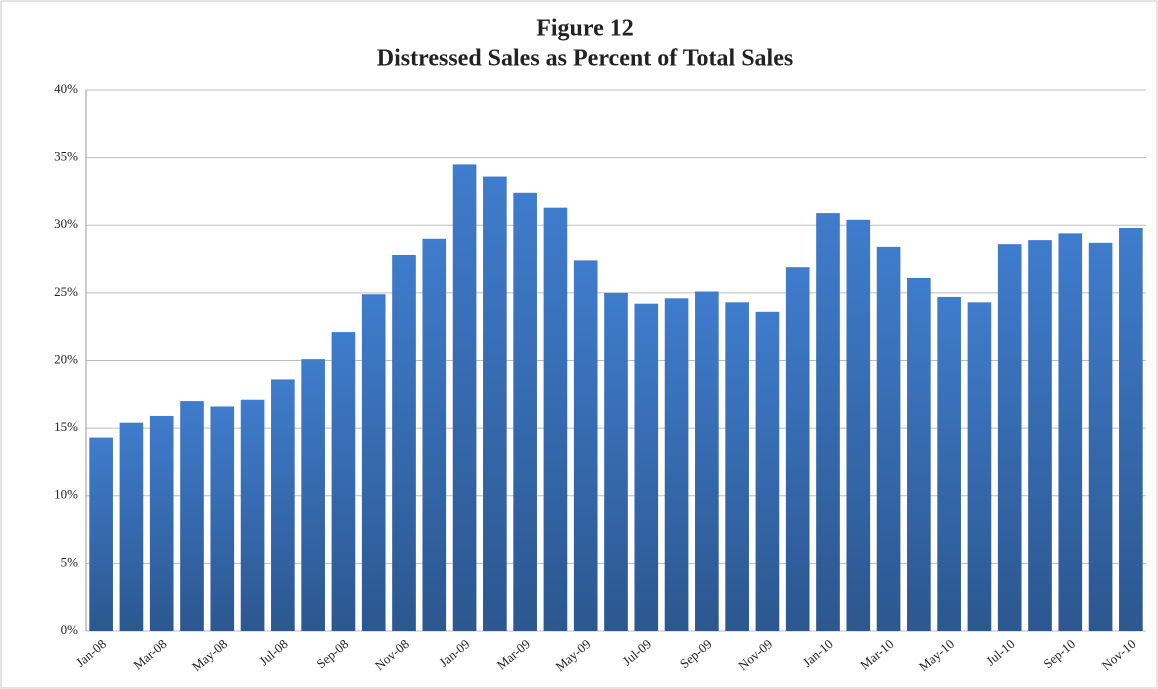  I want to click on y-tick-label: 15%, so click(66, 426).